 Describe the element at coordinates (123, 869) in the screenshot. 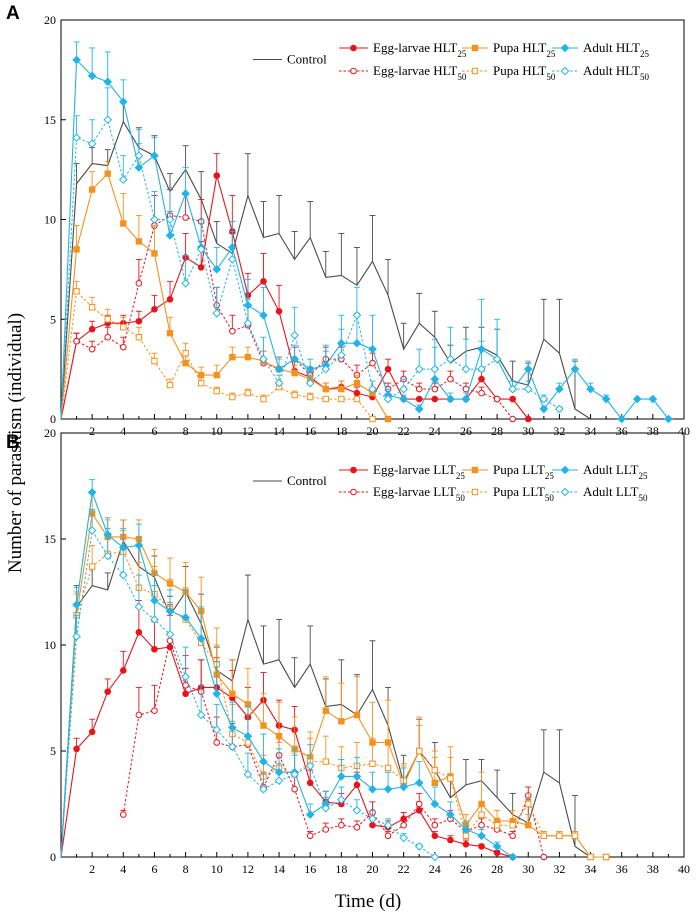

I see `x-tick-label: 4` at that location.